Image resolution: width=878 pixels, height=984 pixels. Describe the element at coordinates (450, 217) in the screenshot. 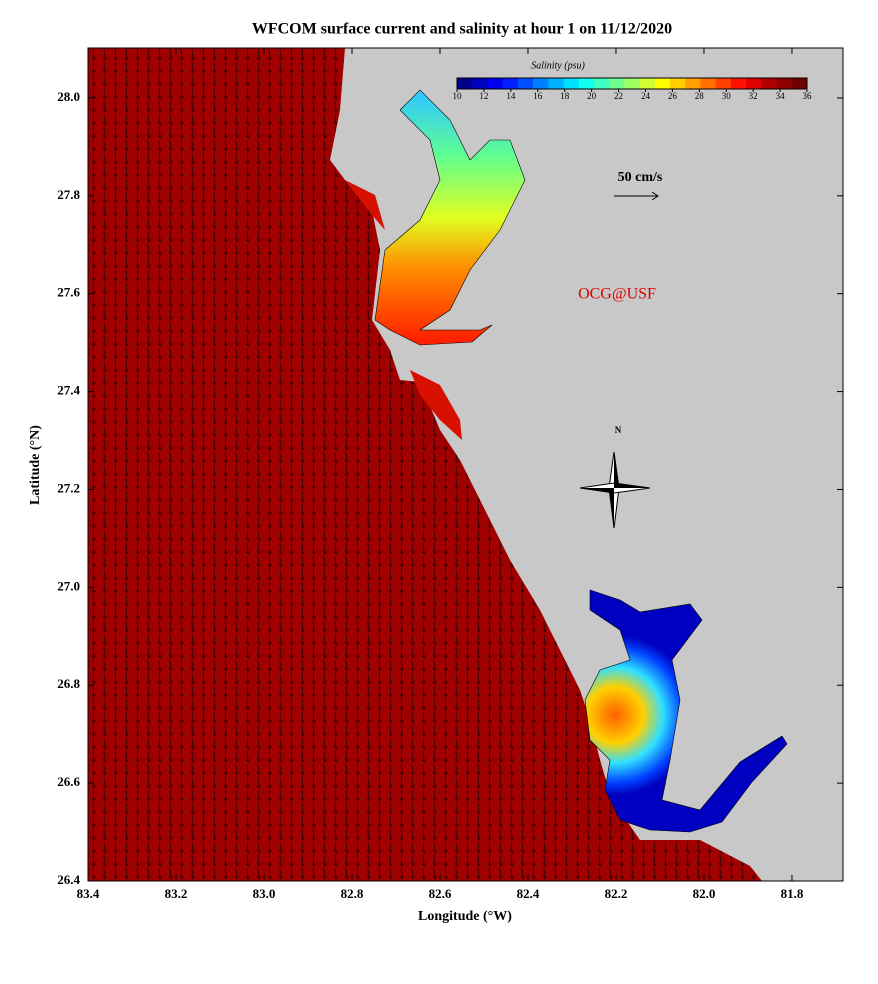

I see `tampa-bay` at that location.